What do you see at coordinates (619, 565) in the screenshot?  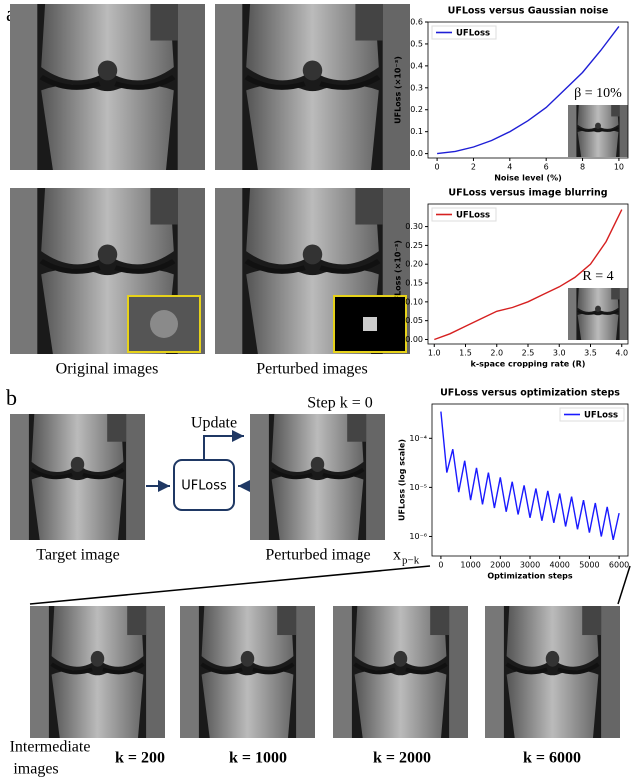 I see `x-tick-label: 6000` at bounding box center [619, 565].